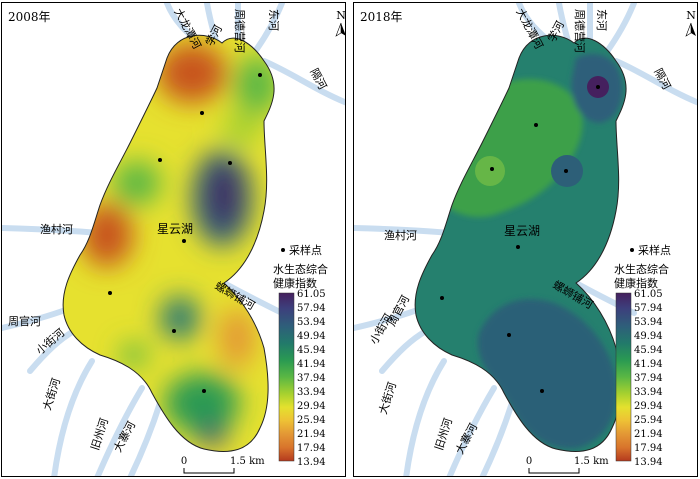  Describe the element at coordinates (381, 17) in the screenshot. I see `year-label: 2018年` at that location.